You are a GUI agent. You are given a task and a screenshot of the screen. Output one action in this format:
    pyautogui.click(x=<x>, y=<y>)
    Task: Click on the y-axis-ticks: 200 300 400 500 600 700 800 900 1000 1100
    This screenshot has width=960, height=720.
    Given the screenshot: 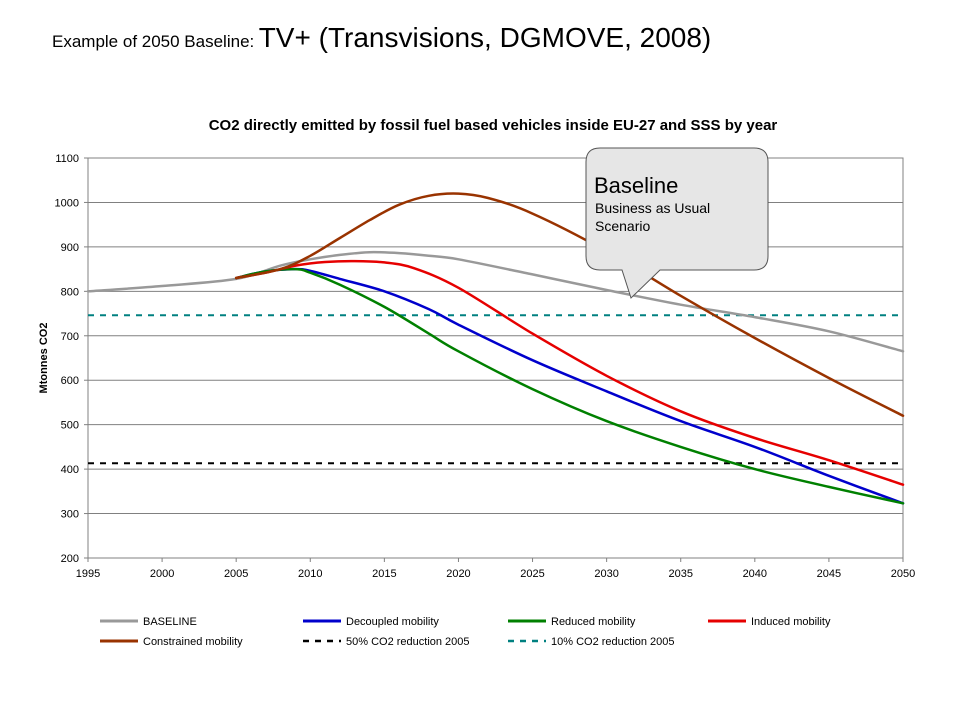 What is the action you would take?
    pyautogui.click(x=71, y=359)
    